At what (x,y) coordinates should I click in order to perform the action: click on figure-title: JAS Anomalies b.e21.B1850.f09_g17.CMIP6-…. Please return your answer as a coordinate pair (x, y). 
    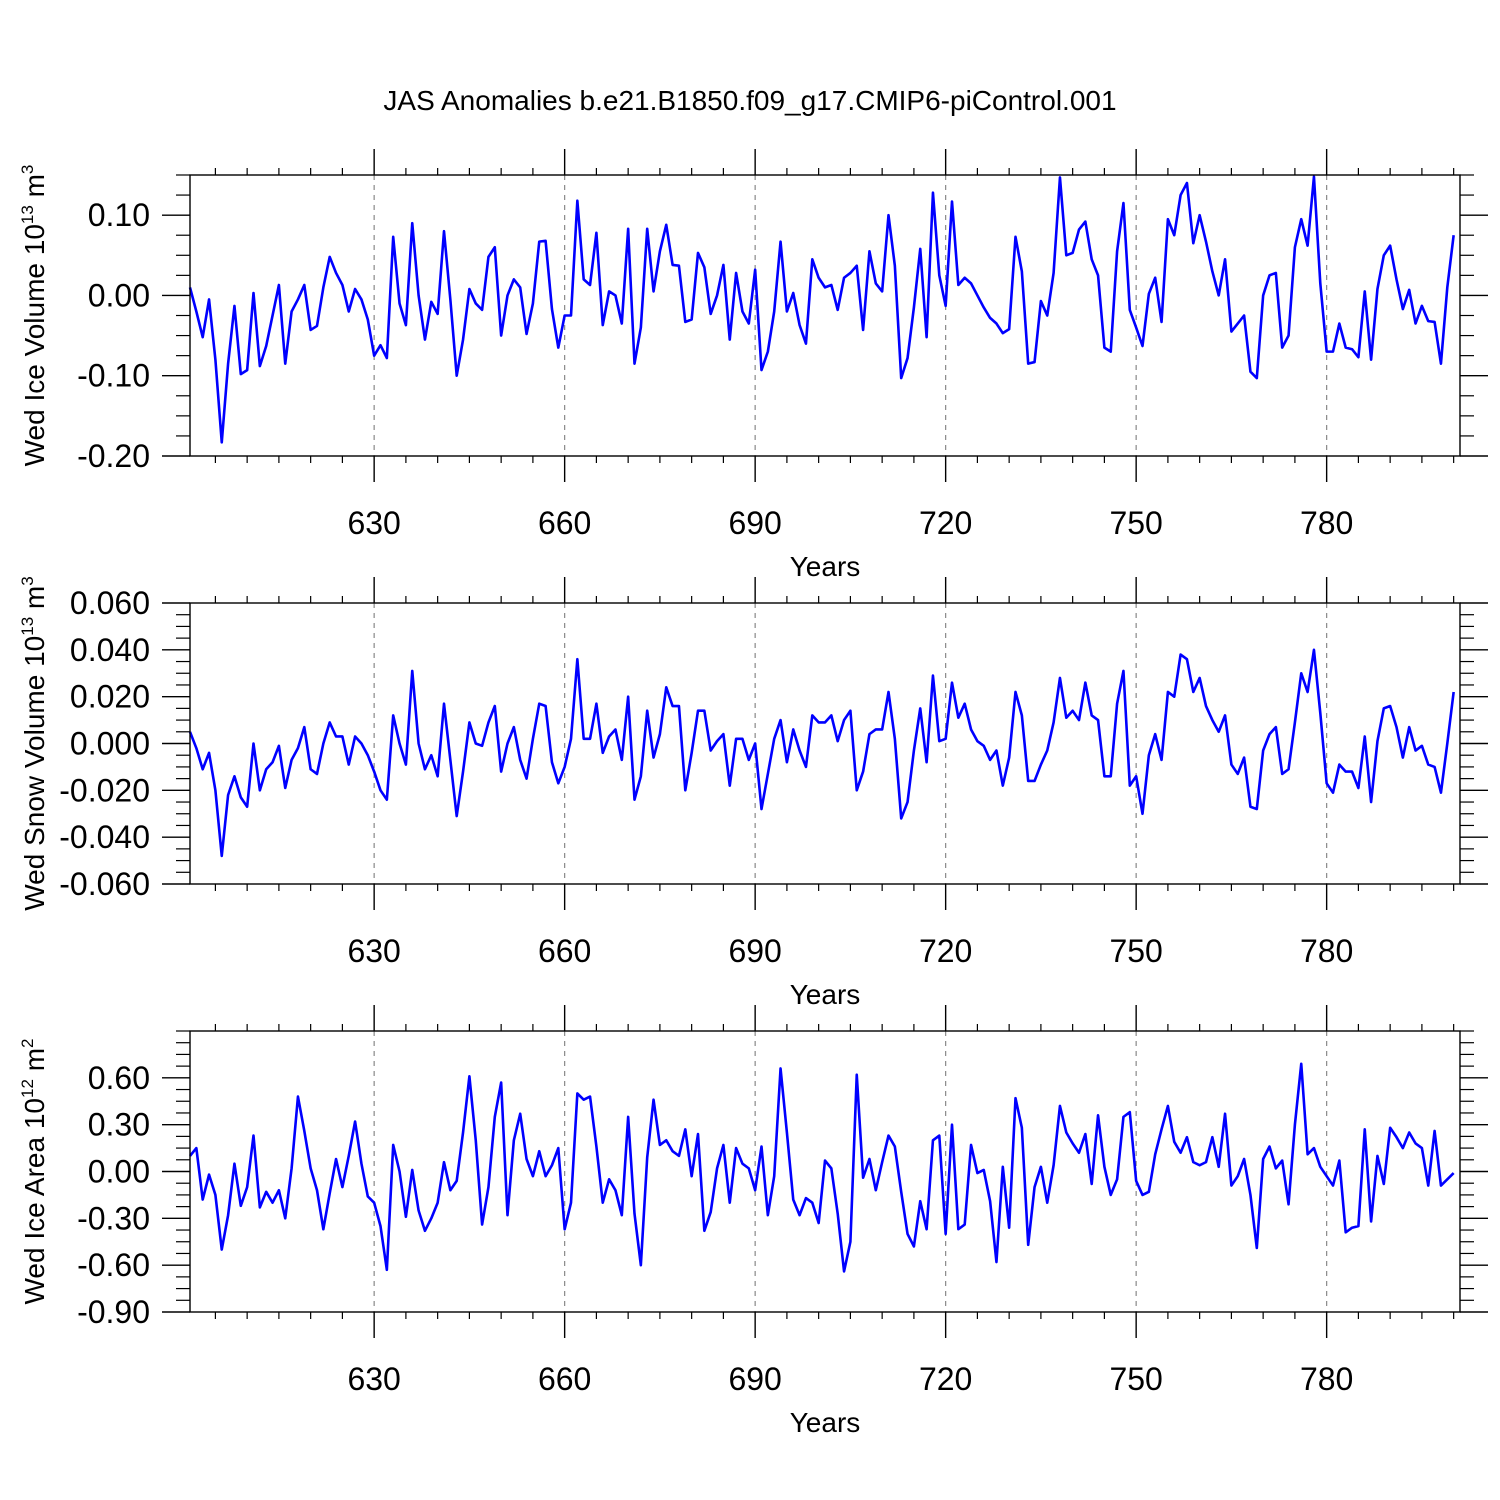
    Looking at the image, I should click on (749, 100).